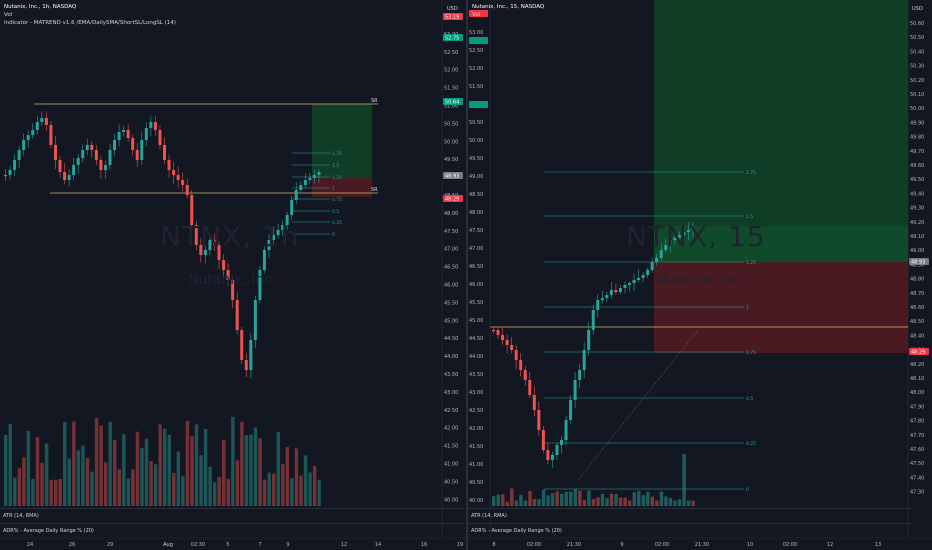  Describe the element at coordinates (479, 254) in the screenshot. I see `left-price-axis` at that location.